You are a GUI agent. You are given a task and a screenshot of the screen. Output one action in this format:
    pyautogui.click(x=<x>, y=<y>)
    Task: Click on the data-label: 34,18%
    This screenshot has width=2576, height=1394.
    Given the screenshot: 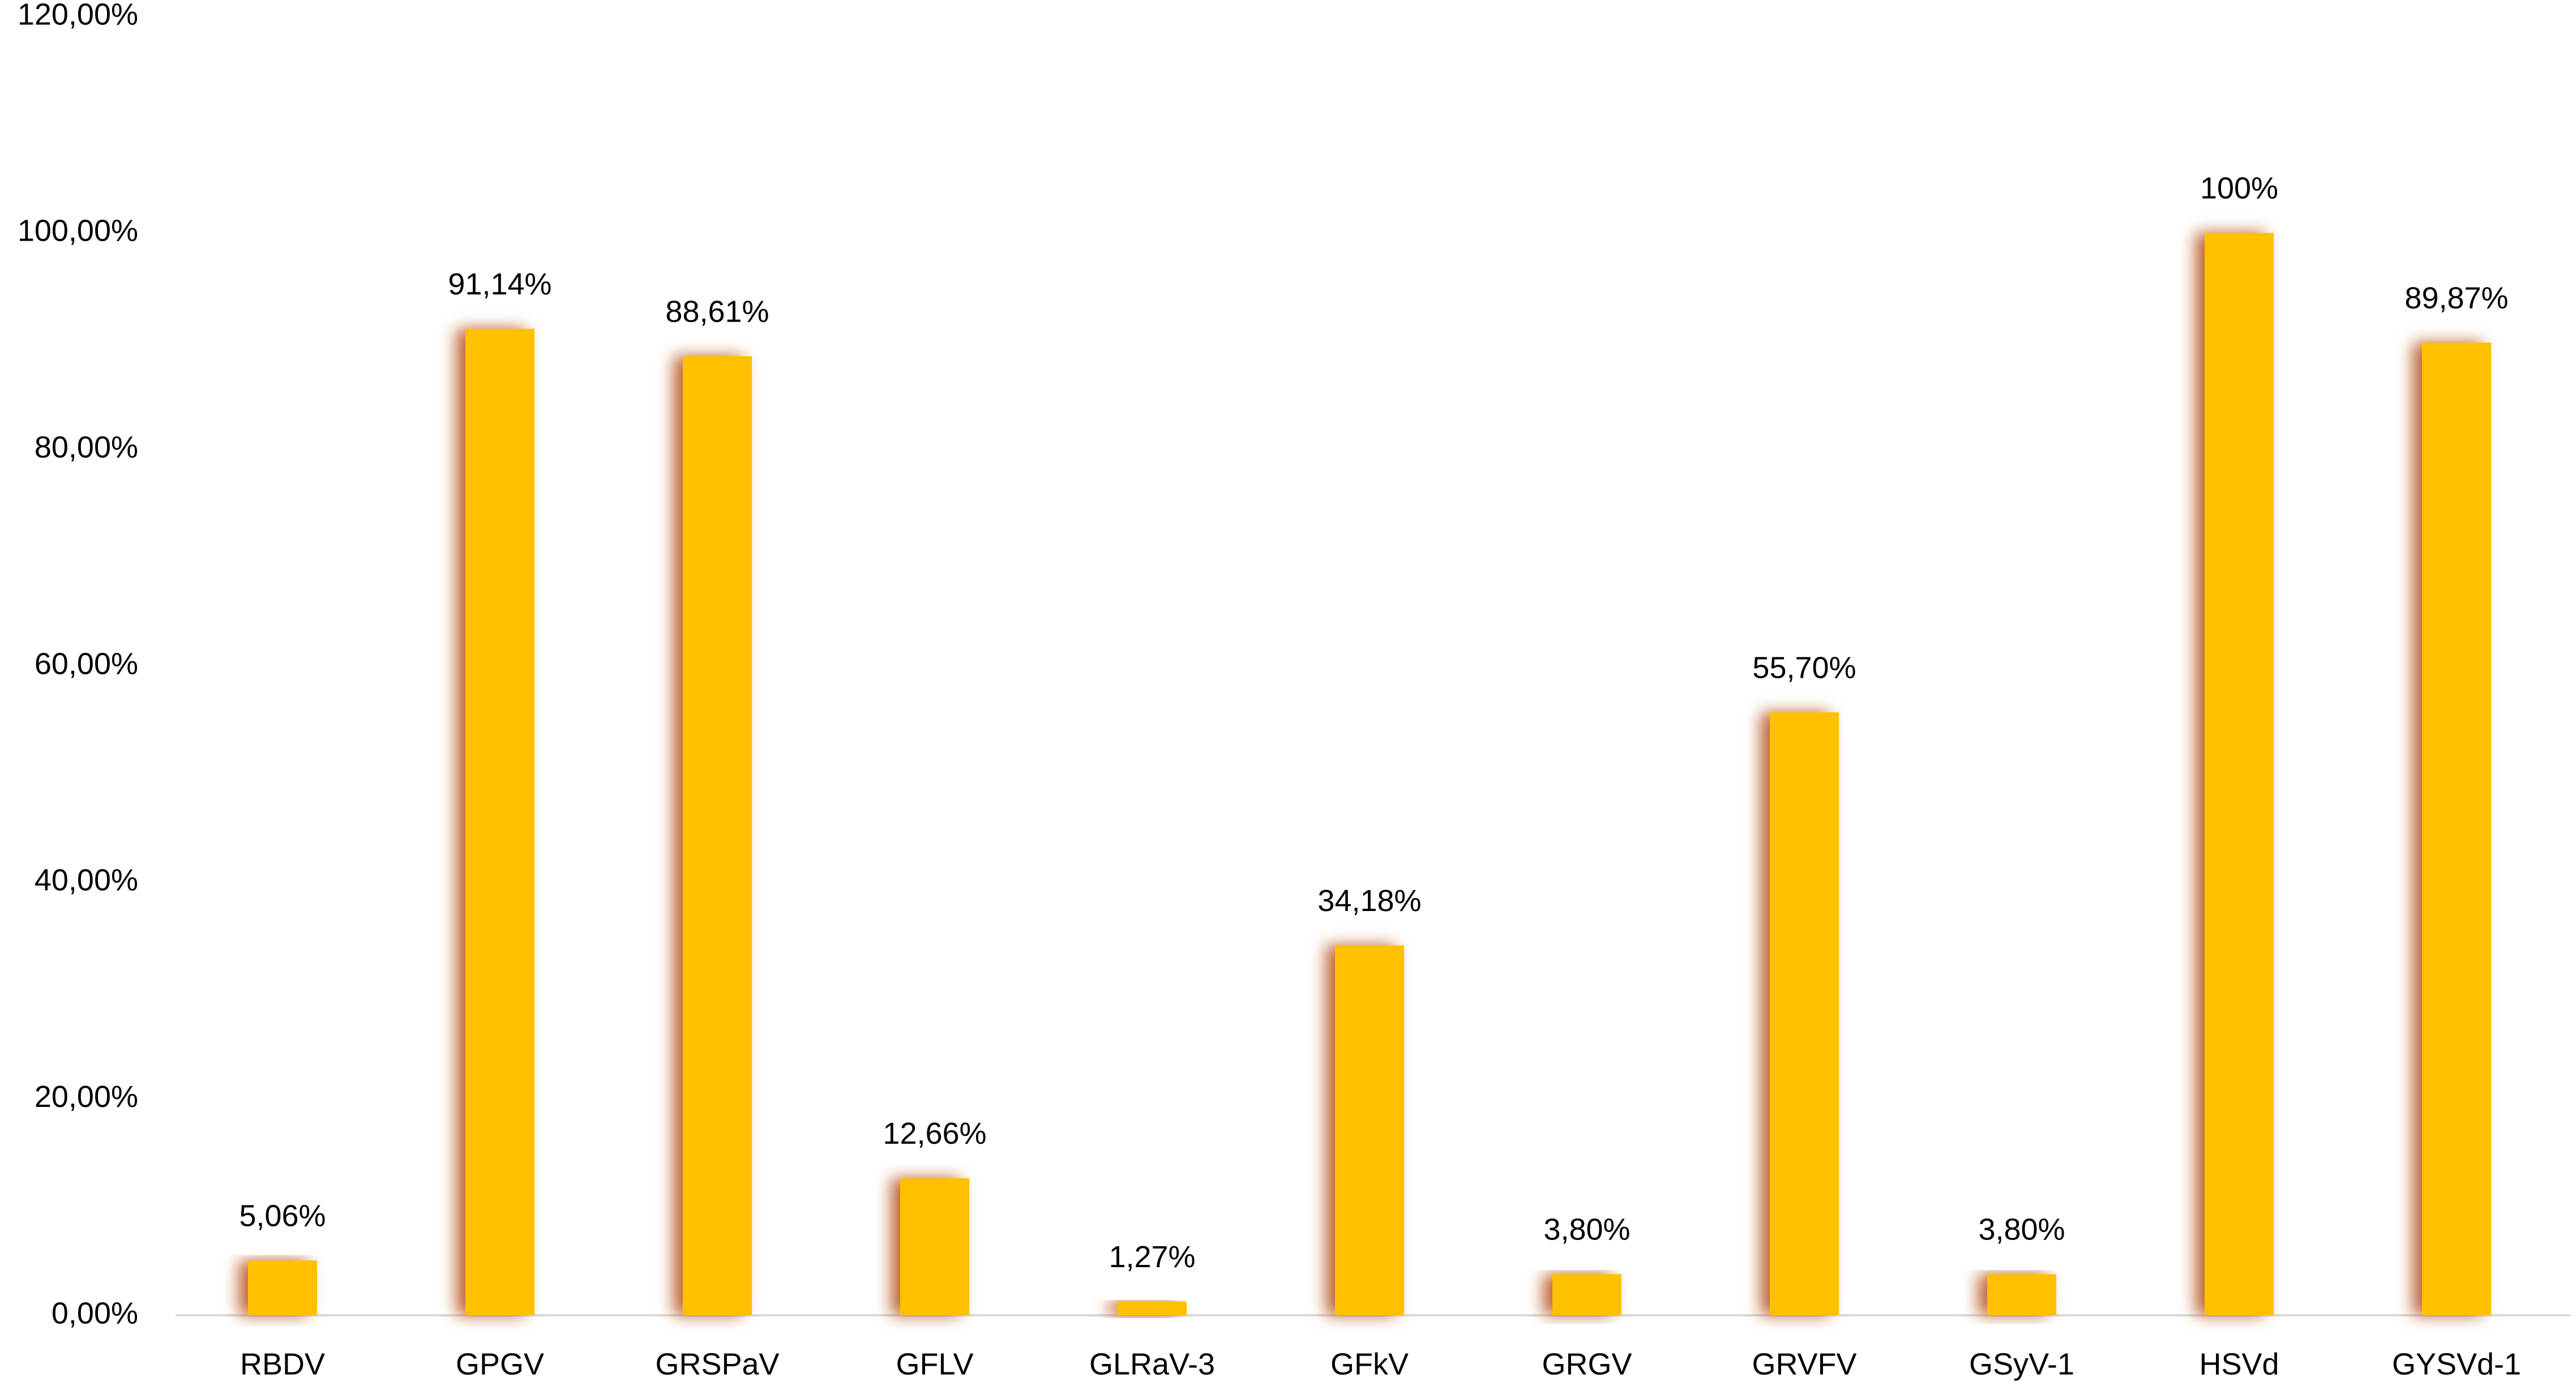 What is the action you would take?
    pyautogui.click(x=1369, y=901)
    